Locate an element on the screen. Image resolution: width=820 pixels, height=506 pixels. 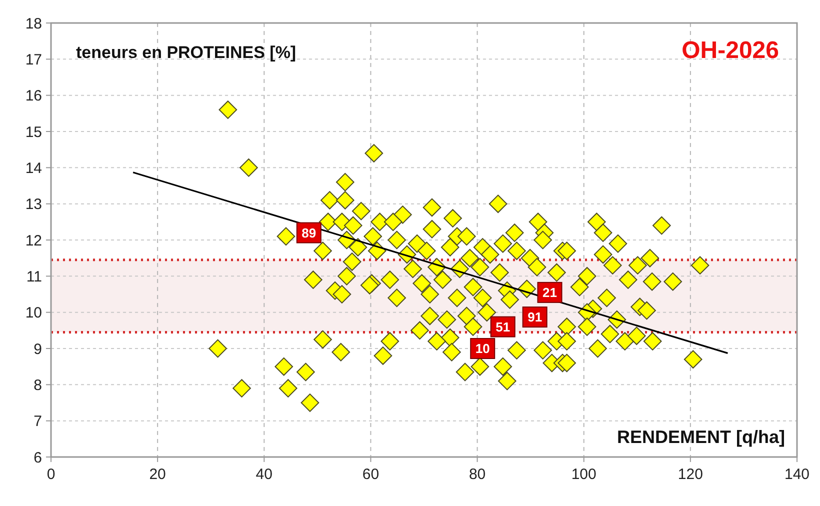
y-tick-label: 16 is located at coordinates (33, 96).